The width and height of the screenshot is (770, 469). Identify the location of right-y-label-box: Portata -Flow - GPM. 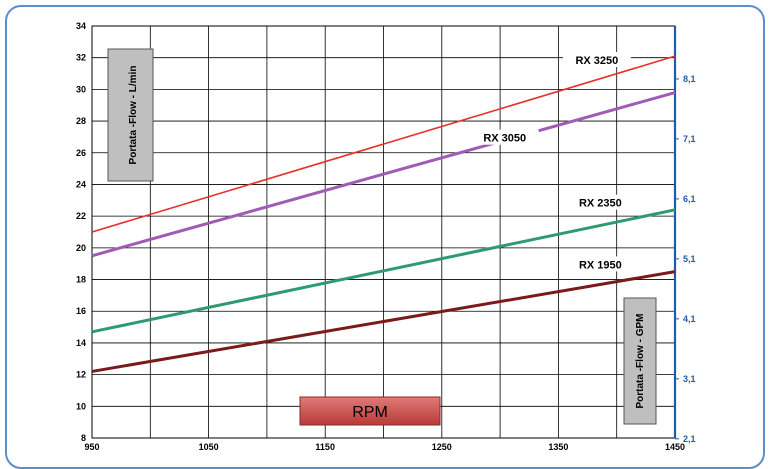
(640, 361).